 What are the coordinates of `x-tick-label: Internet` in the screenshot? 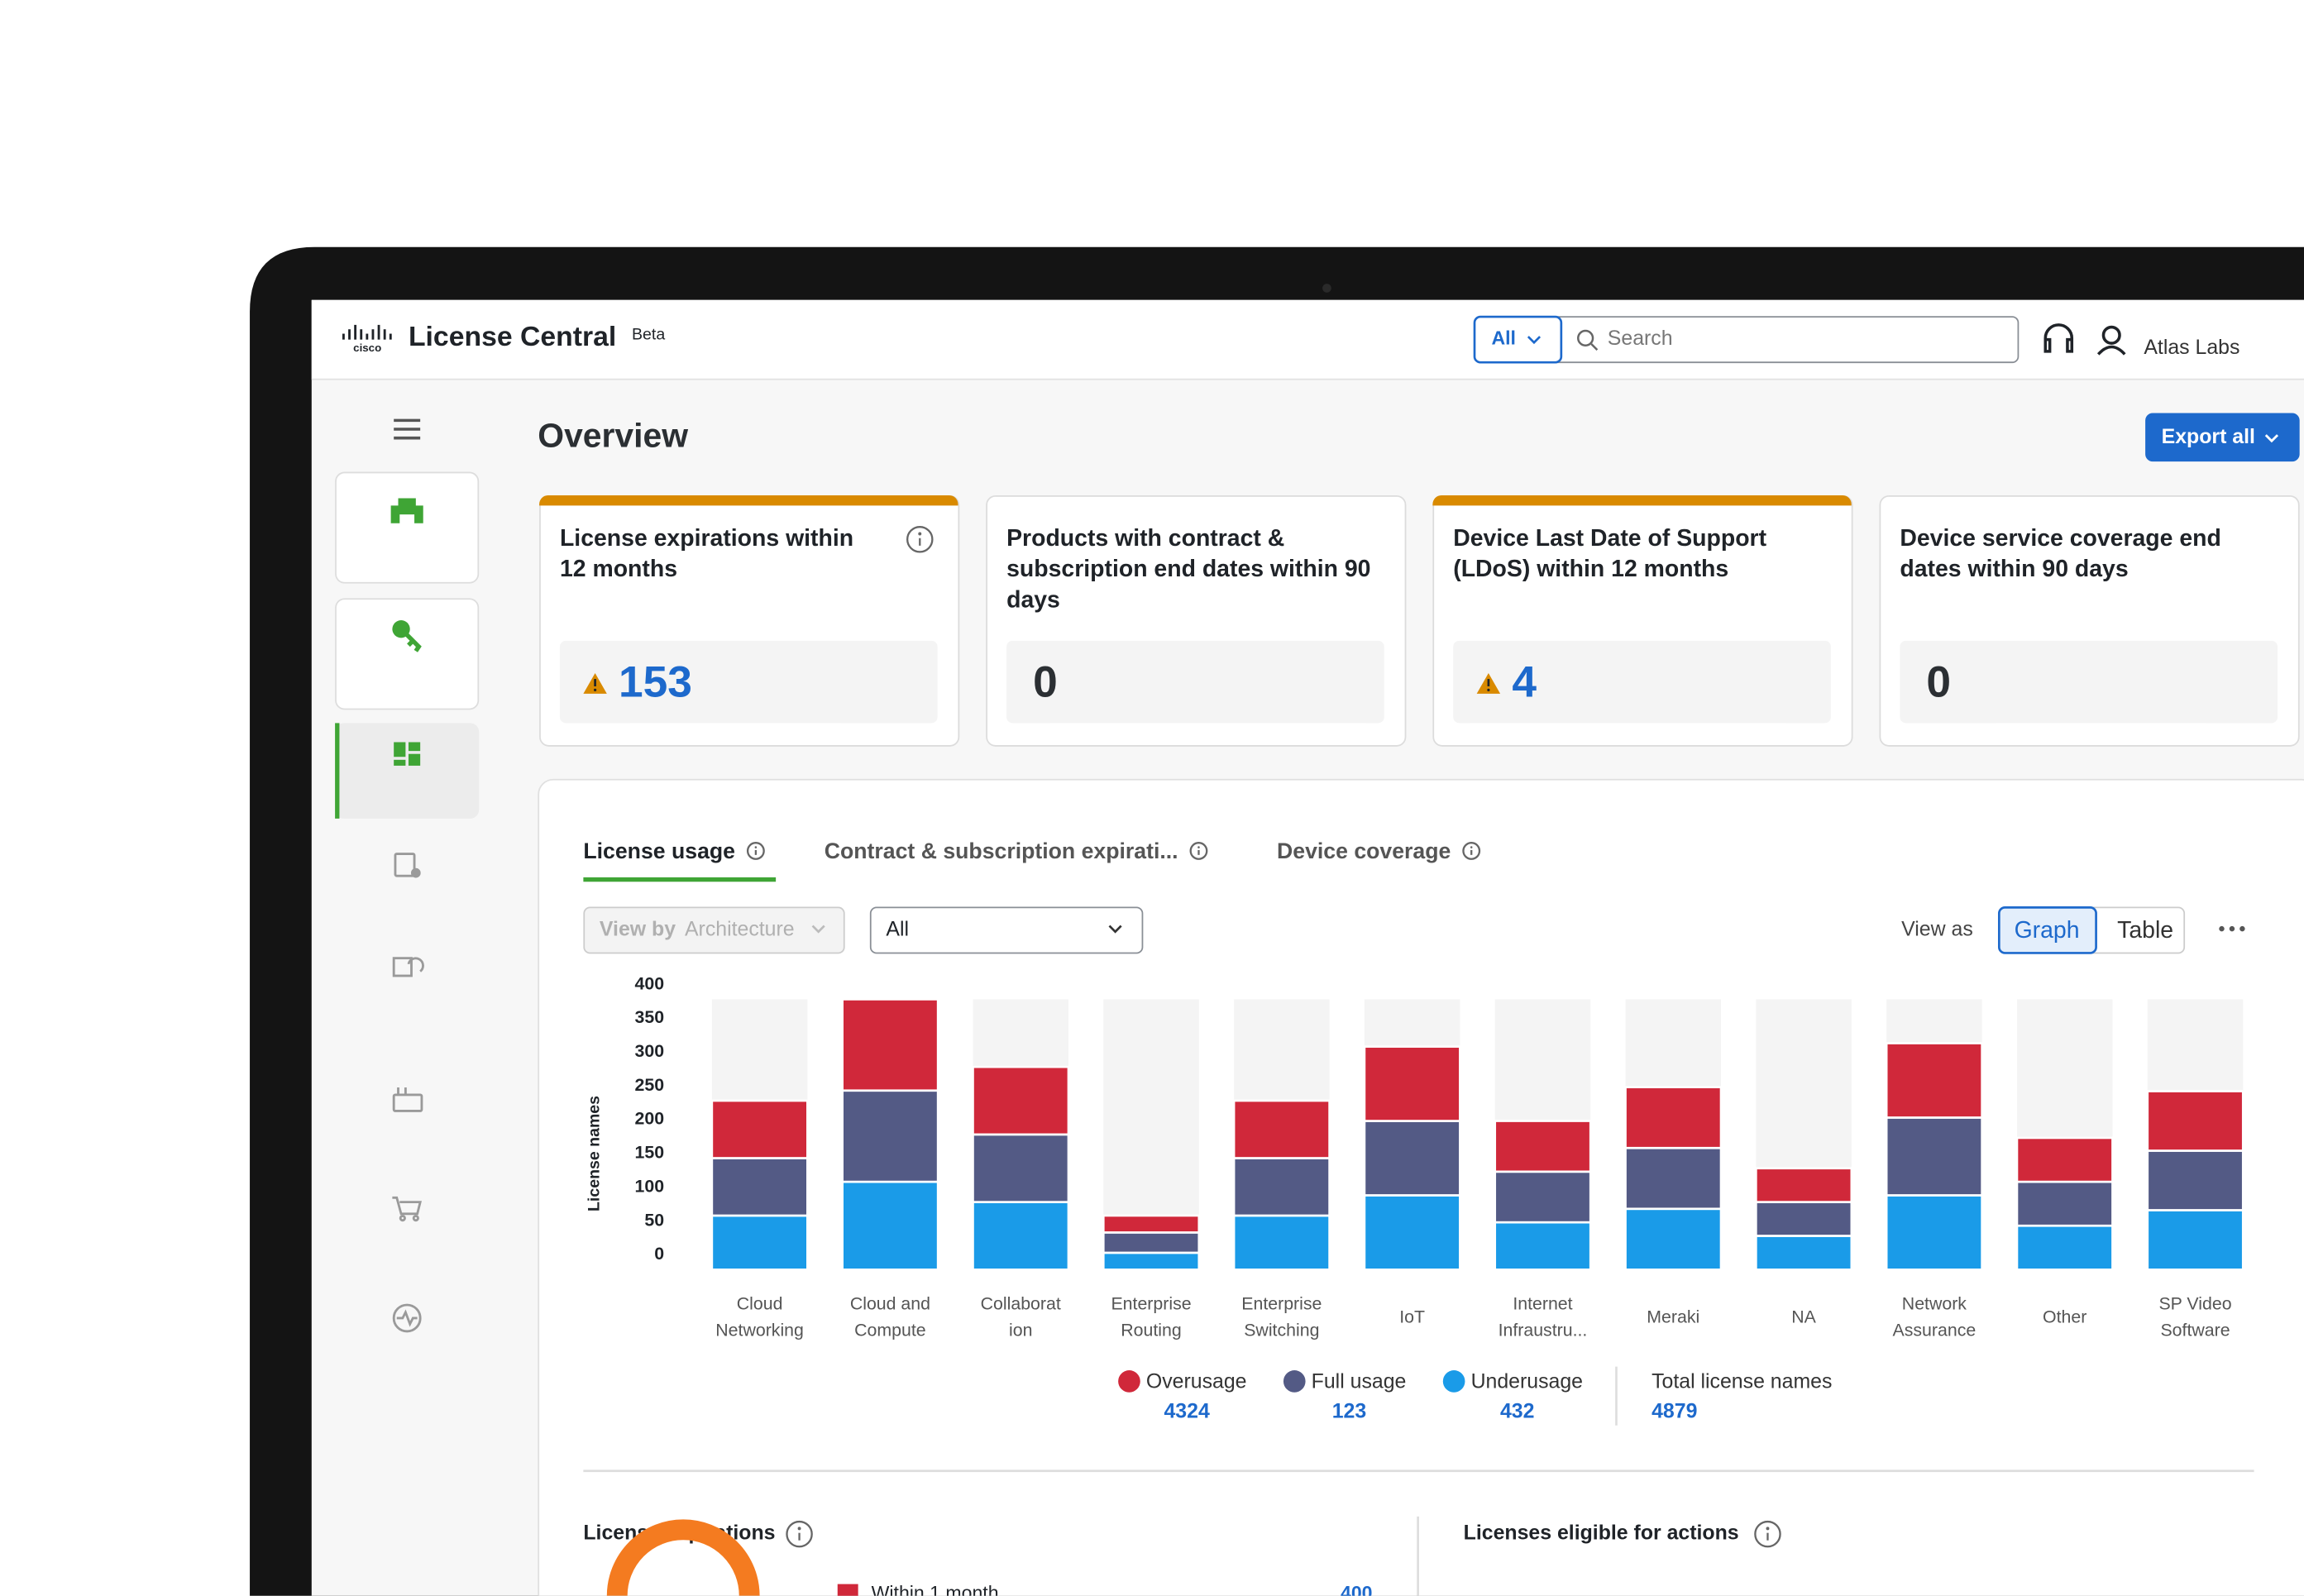 It's located at (1542, 1304).